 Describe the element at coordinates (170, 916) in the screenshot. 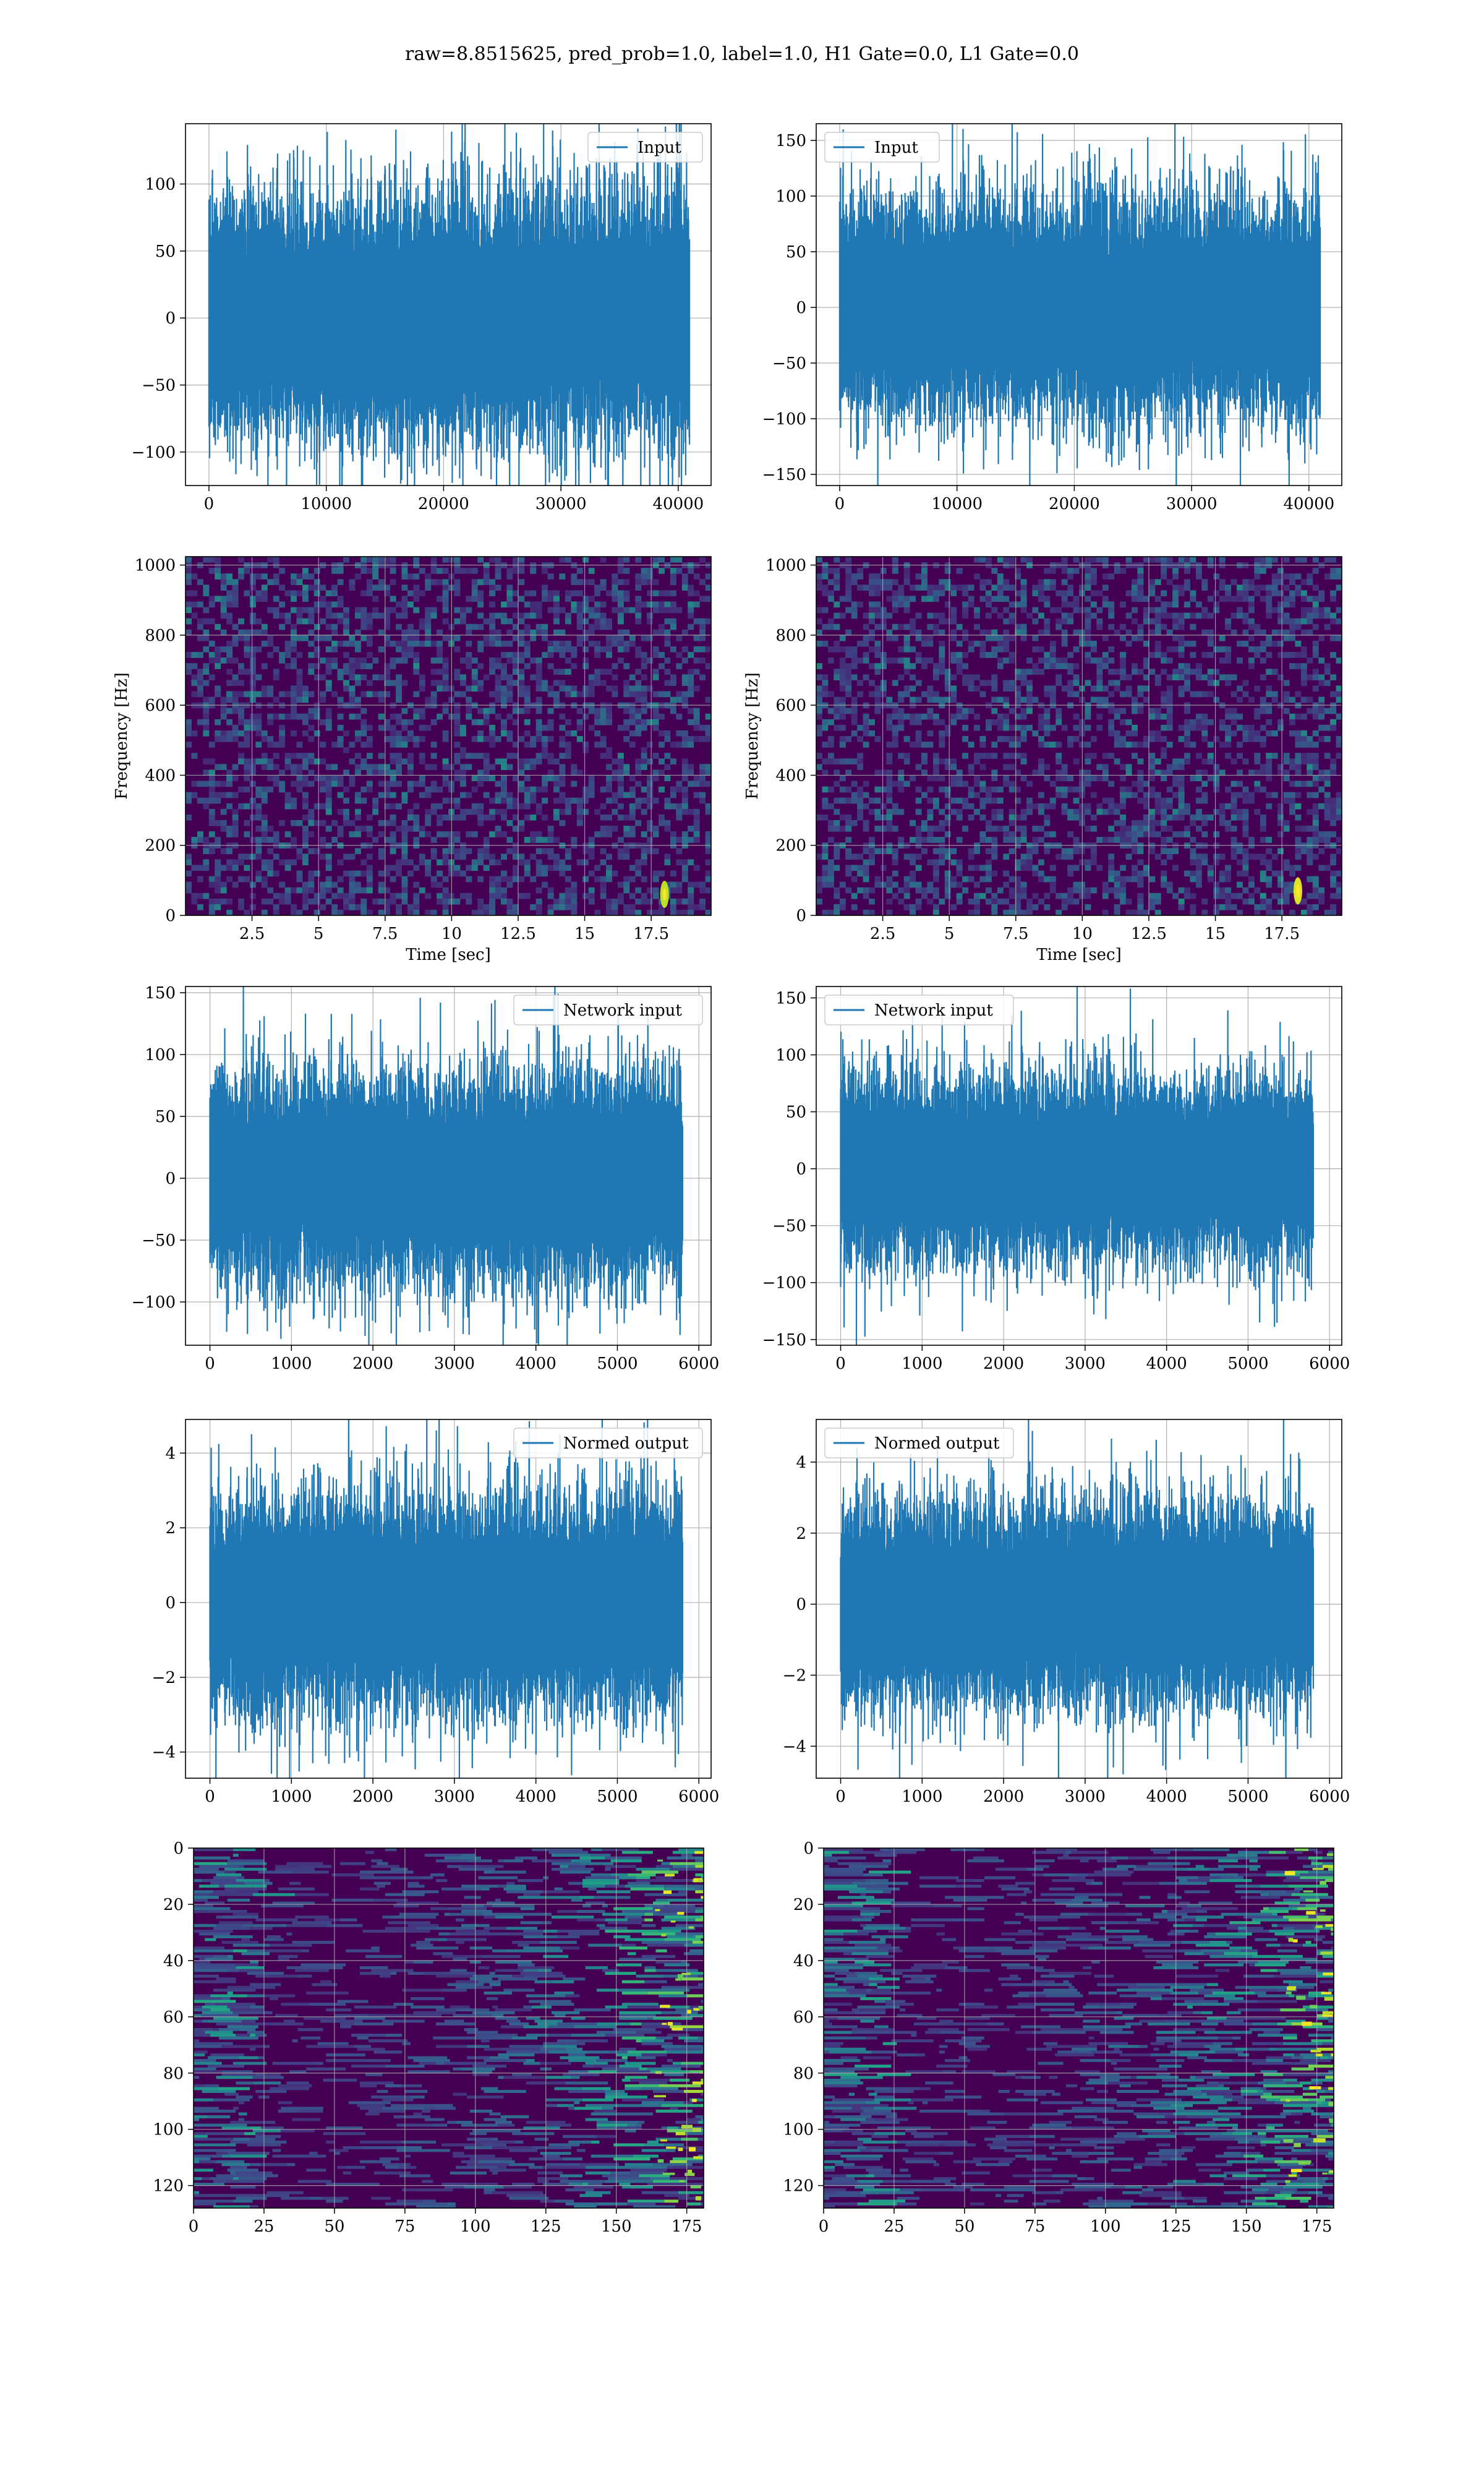

I see `y-tick-label: 0` at that location.